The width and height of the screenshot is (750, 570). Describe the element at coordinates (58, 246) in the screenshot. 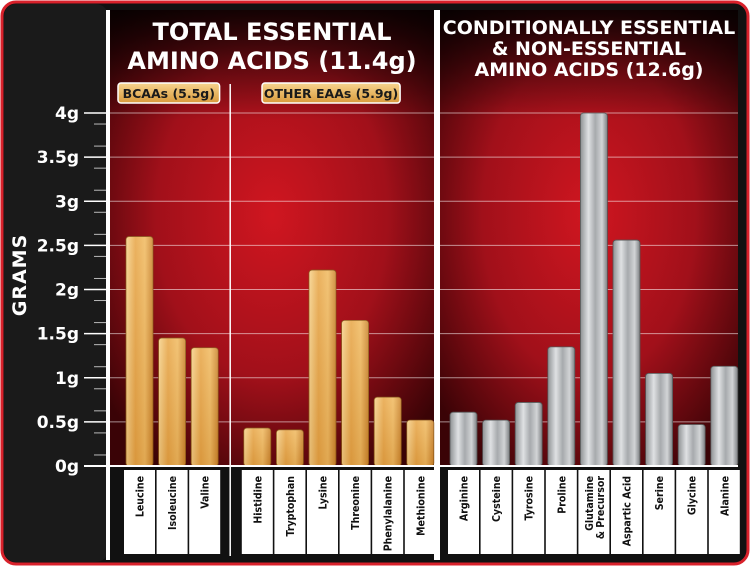

I see `y-tick-label: 2.5g` at that location.